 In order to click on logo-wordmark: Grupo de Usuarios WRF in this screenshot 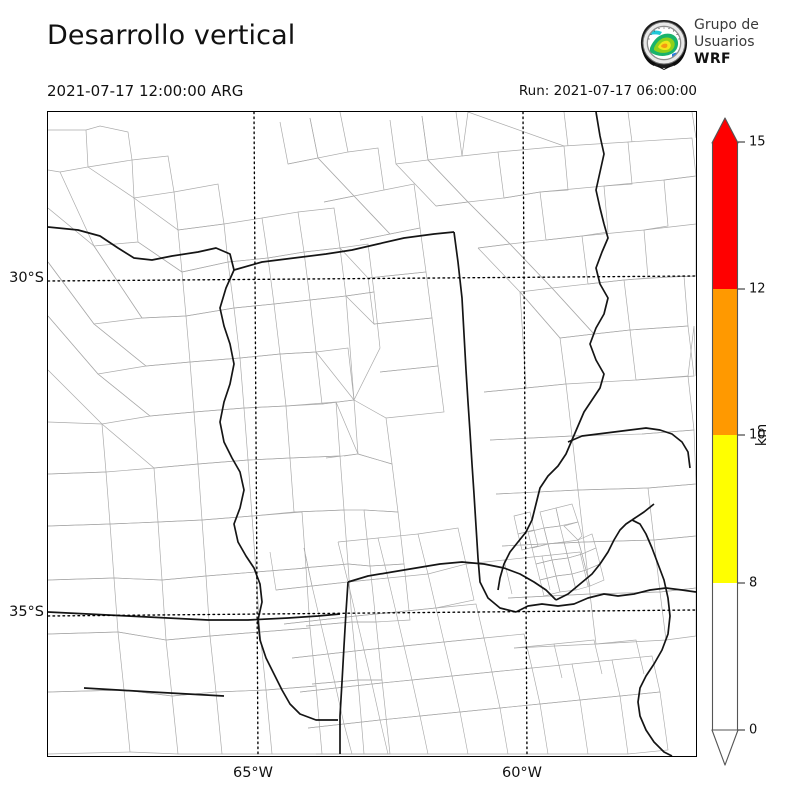, I will do `click(744, 44)`.